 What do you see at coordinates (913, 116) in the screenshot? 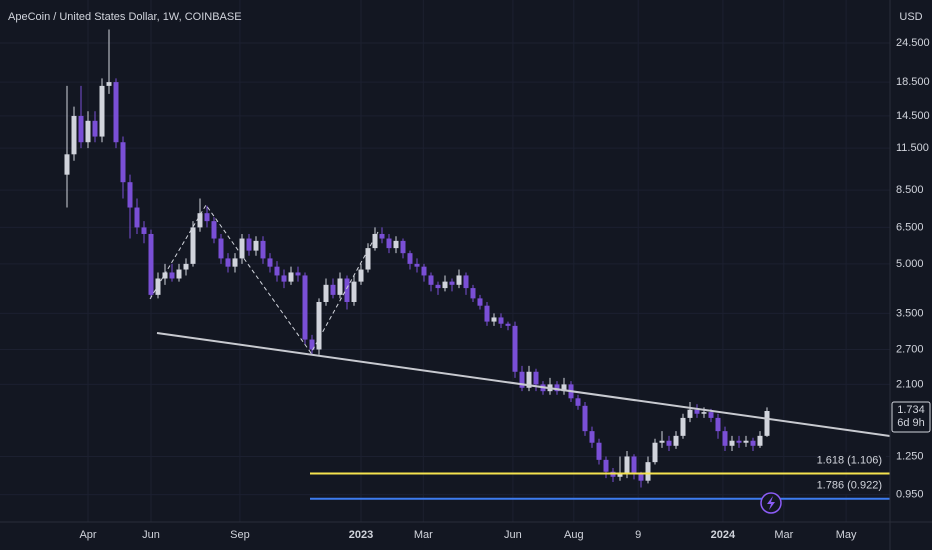
I see `y-tick-label: 14.500` at bounding box center [913, 116].